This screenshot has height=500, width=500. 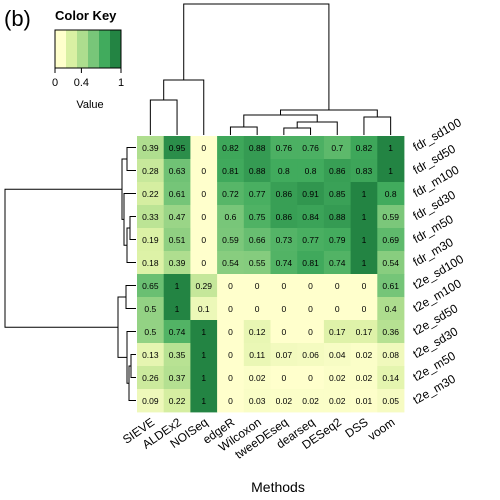 What do you see at coordinates (257, 240) in the screenshot?
I see `cell-value-label: 0.66` at bounding box center [257, 240].